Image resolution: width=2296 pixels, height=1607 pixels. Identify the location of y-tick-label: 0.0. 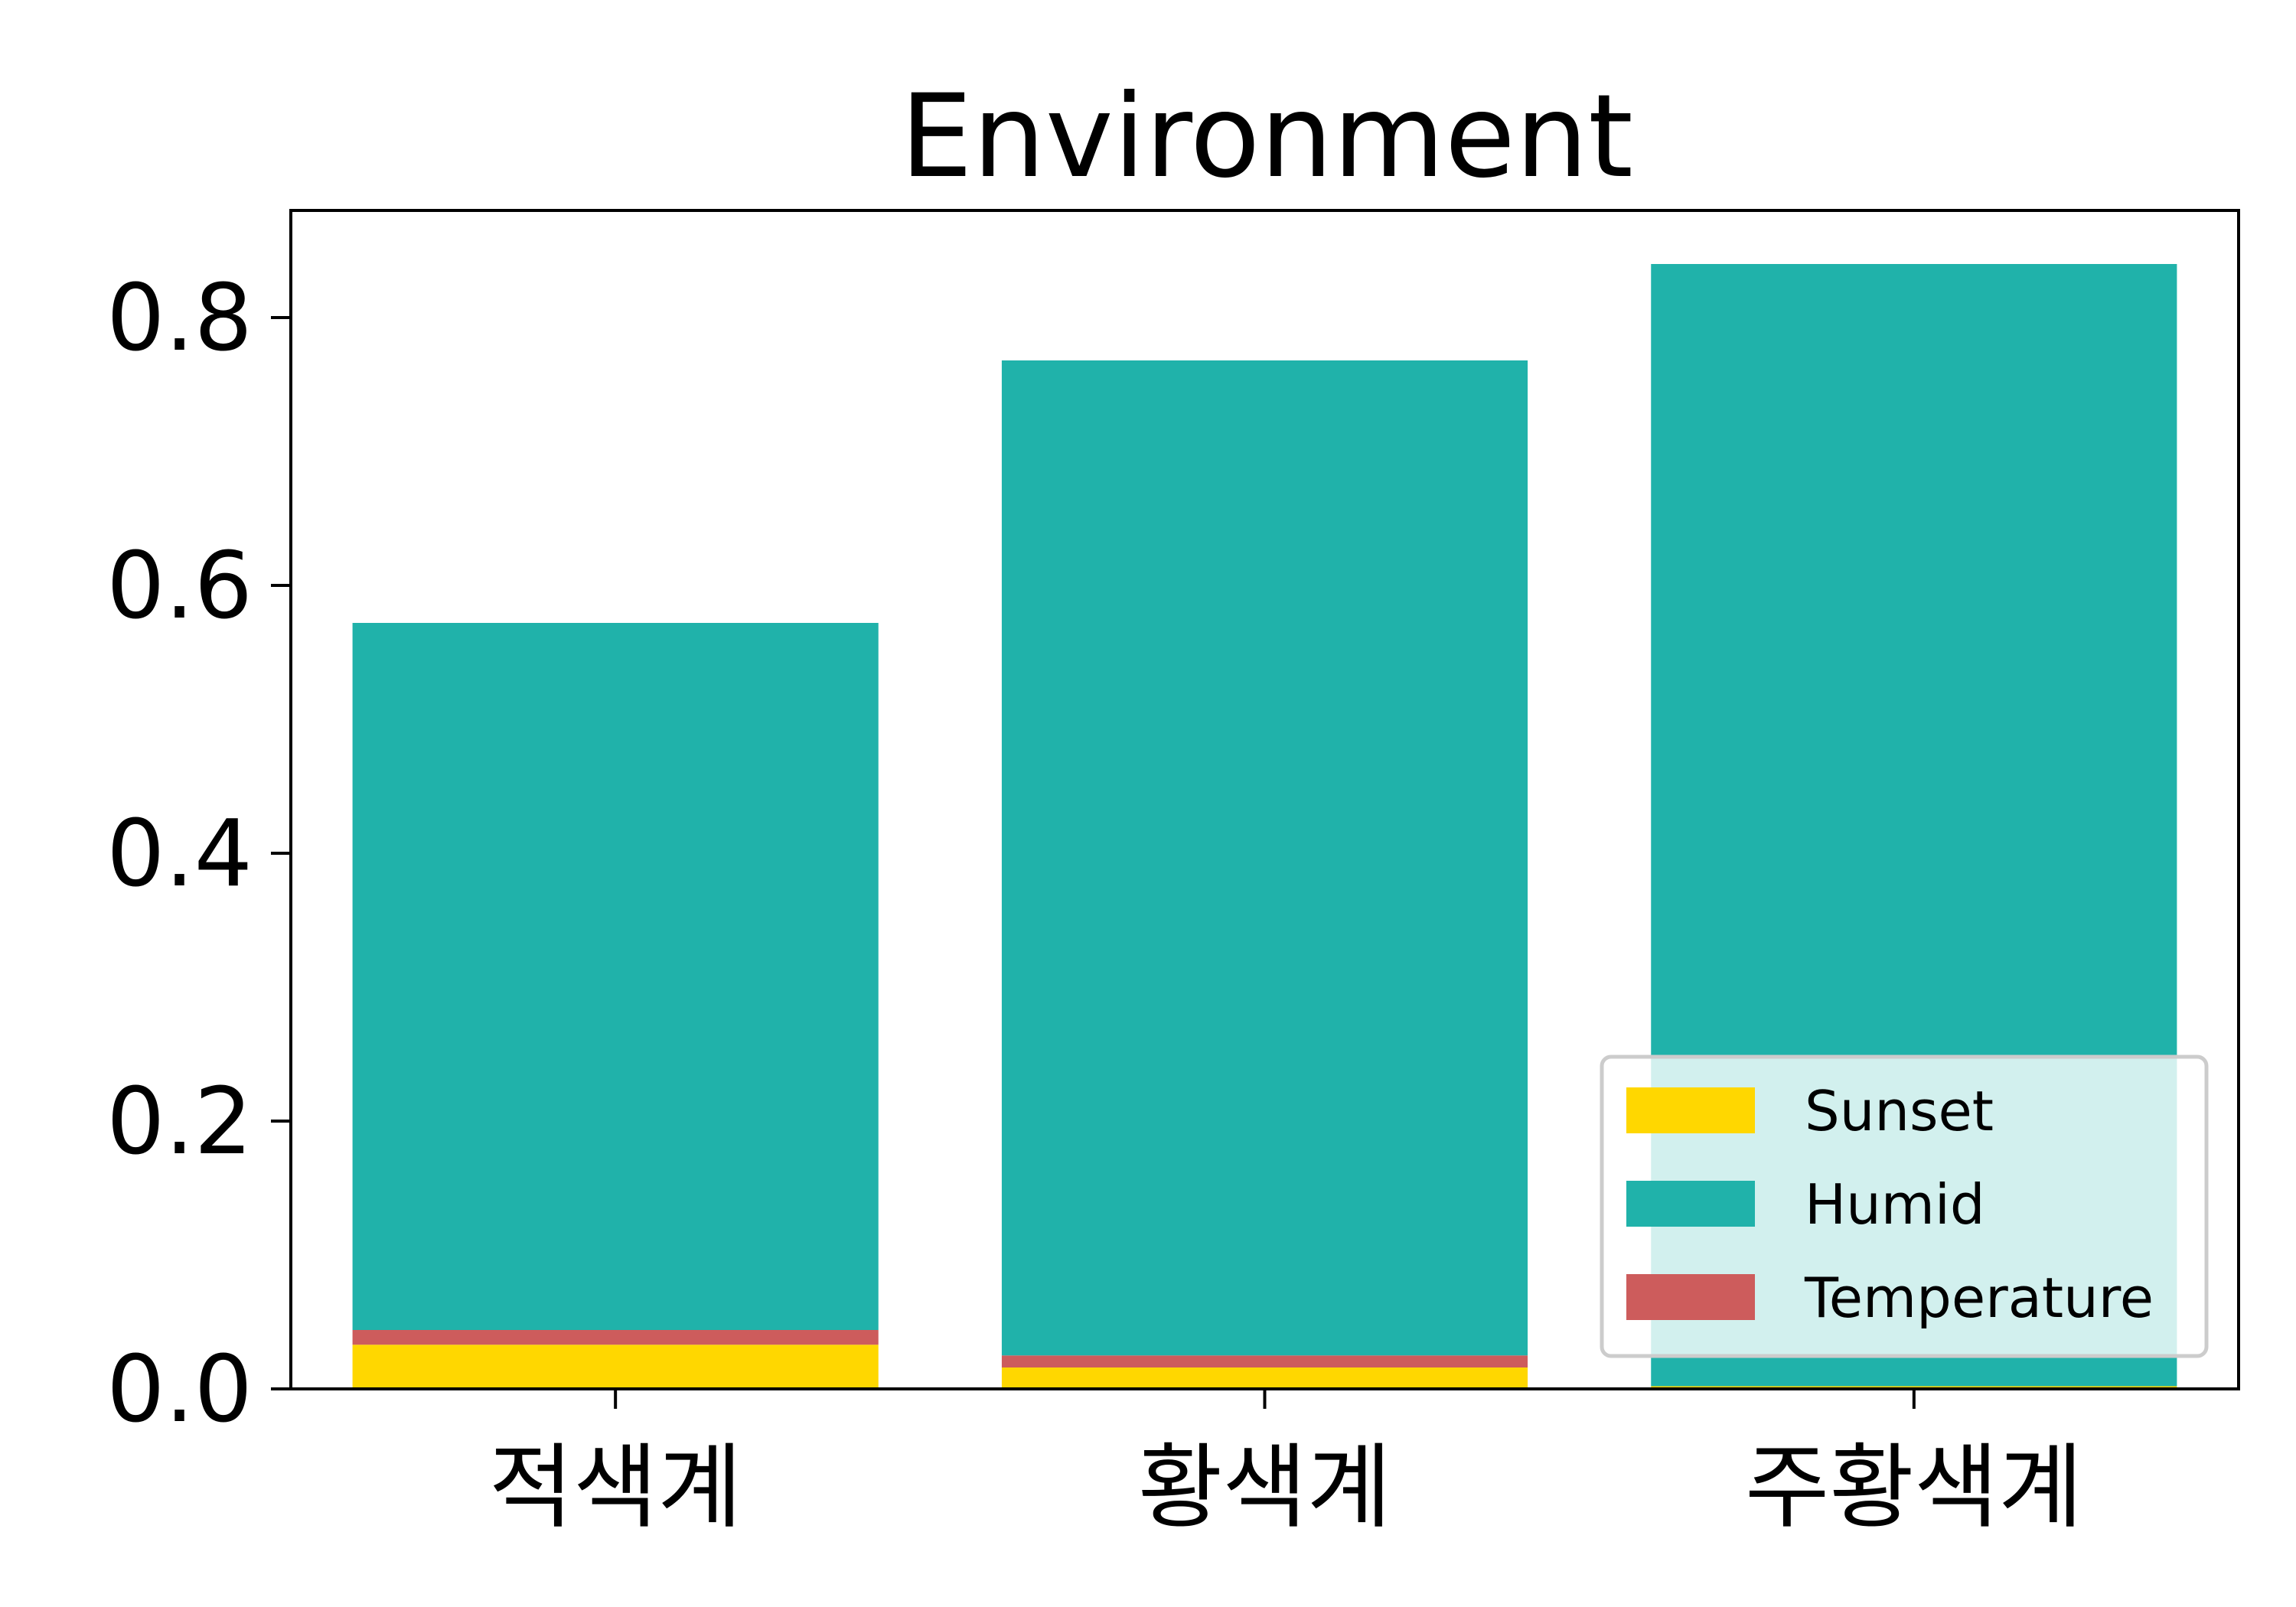
(179, 1390).